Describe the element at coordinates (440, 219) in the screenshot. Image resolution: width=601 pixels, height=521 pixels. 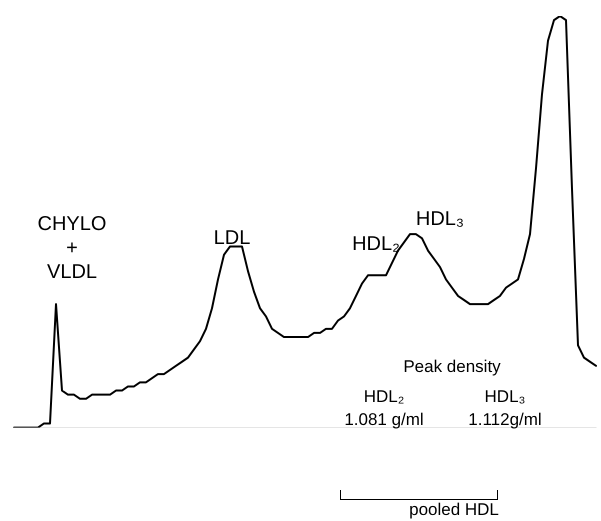
I see `annotation: HDL₃` at that location.